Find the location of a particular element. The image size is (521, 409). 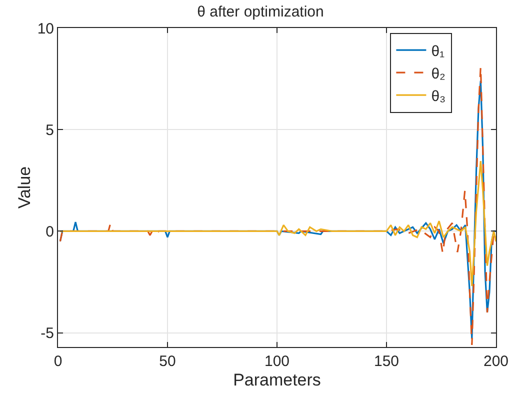

y-axis-title: Value is located at coordinates (24, 187).